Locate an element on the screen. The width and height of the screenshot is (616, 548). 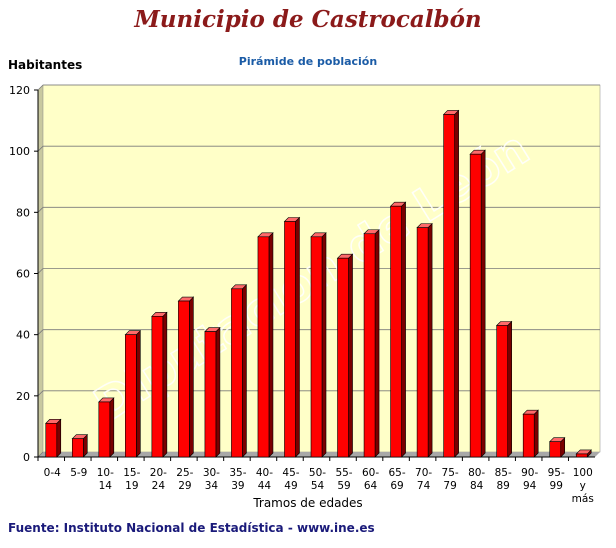
x-tick-label: 60-64 is located at coordinates (370, 479).